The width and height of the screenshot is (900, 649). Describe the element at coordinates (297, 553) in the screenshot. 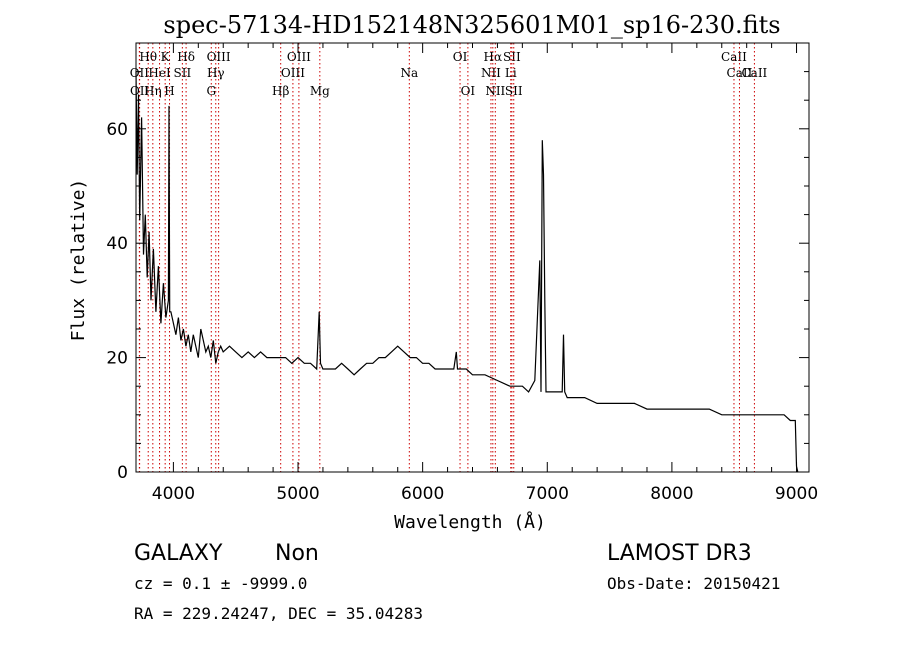

I see `subclass-label: Non` at that location.